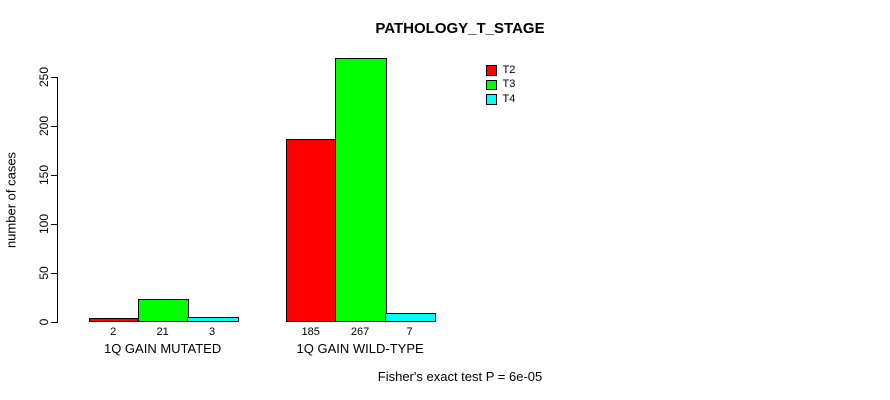 The height and width of the screenshot is (400, 890). What do you see at coordinates (509, 69) in the screenshot?
I see `legend-label: T2` at bounding box center [509, 69].